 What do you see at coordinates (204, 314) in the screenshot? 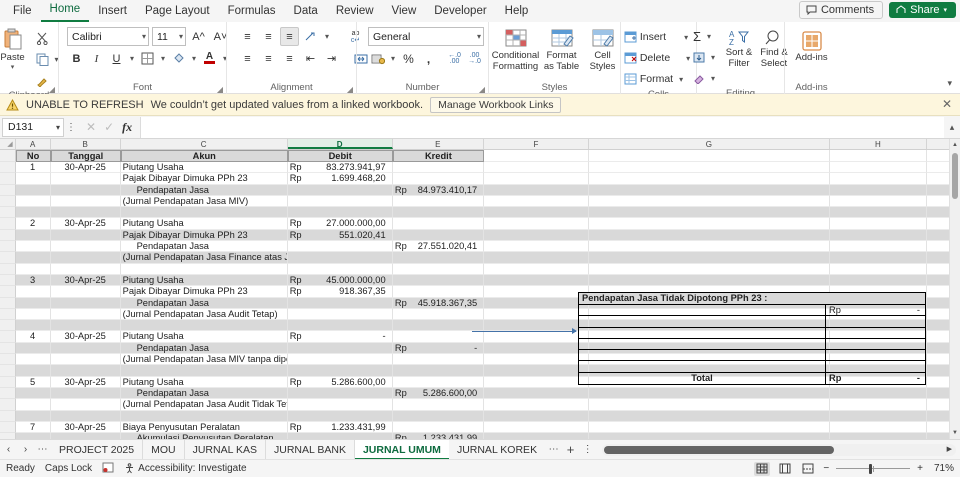
I see `cell-akun: (Jurnal Pendapatan Jasa Audit Tetap)` at bounding box center [204, 314].